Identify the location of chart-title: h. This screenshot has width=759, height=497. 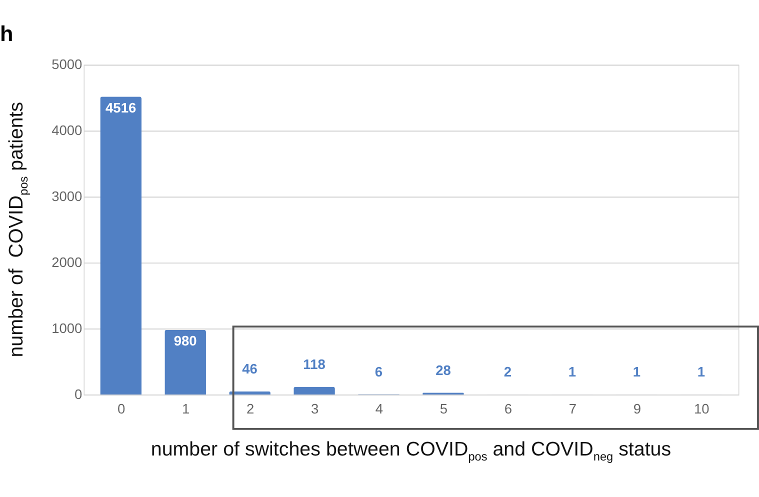
(7, 33).